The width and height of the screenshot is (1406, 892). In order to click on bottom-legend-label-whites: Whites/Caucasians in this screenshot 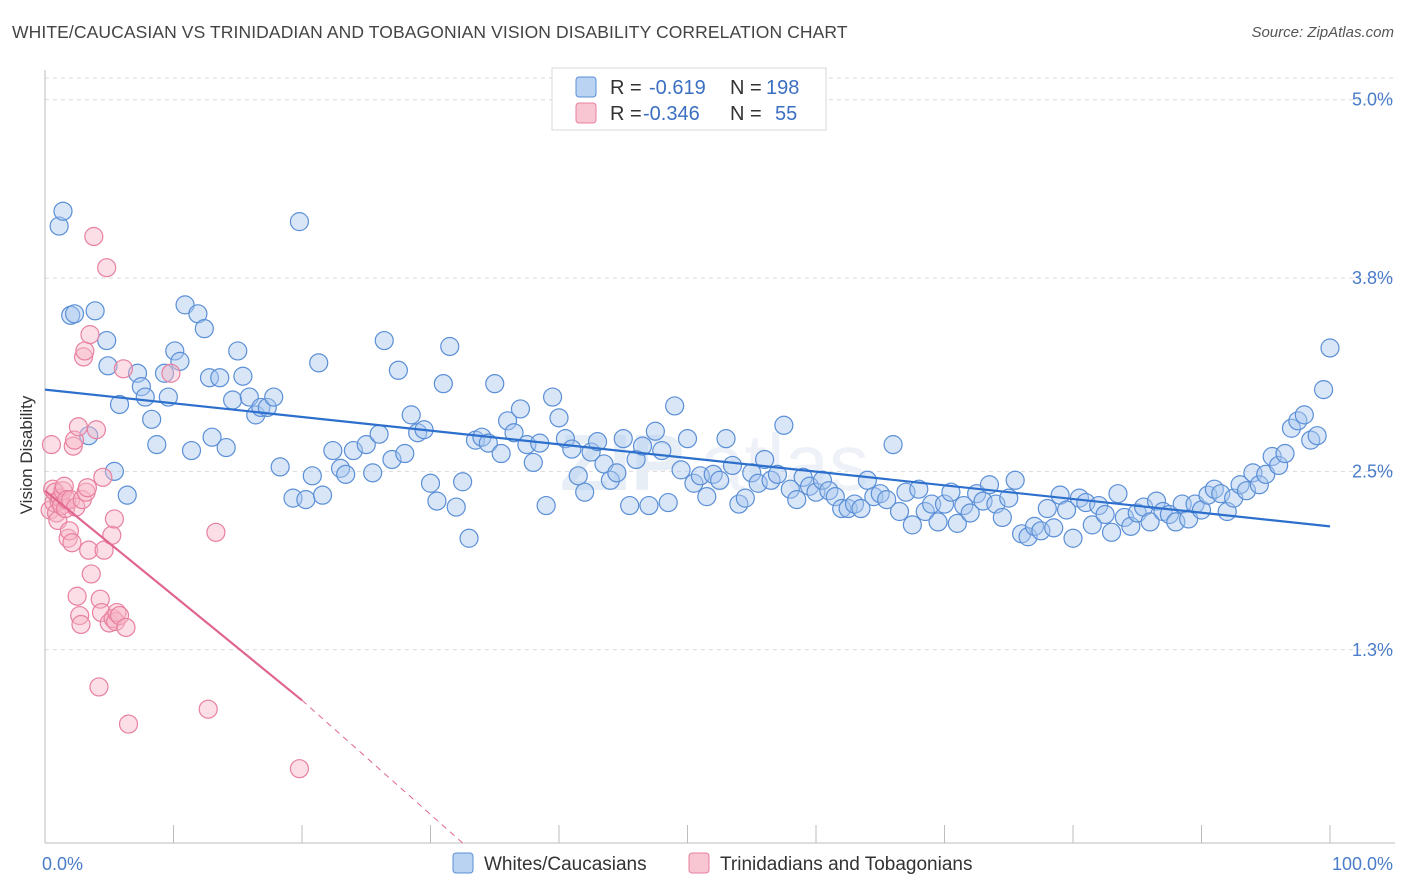, I will do `click(565, 864)`.